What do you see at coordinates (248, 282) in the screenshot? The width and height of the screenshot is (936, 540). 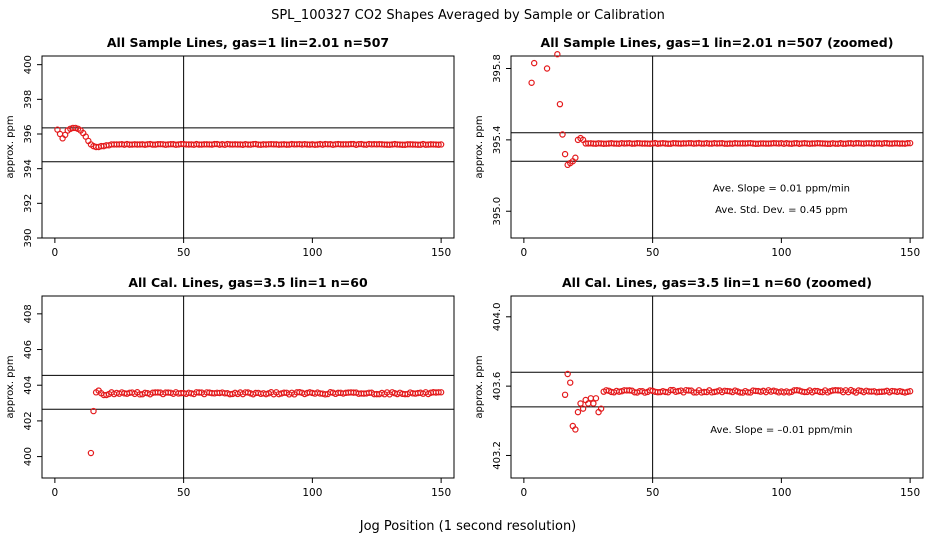 I see `panel-title: All Cal. Lines, gas=3.5 lin=1 n=60` at bounding box center [248, 282].